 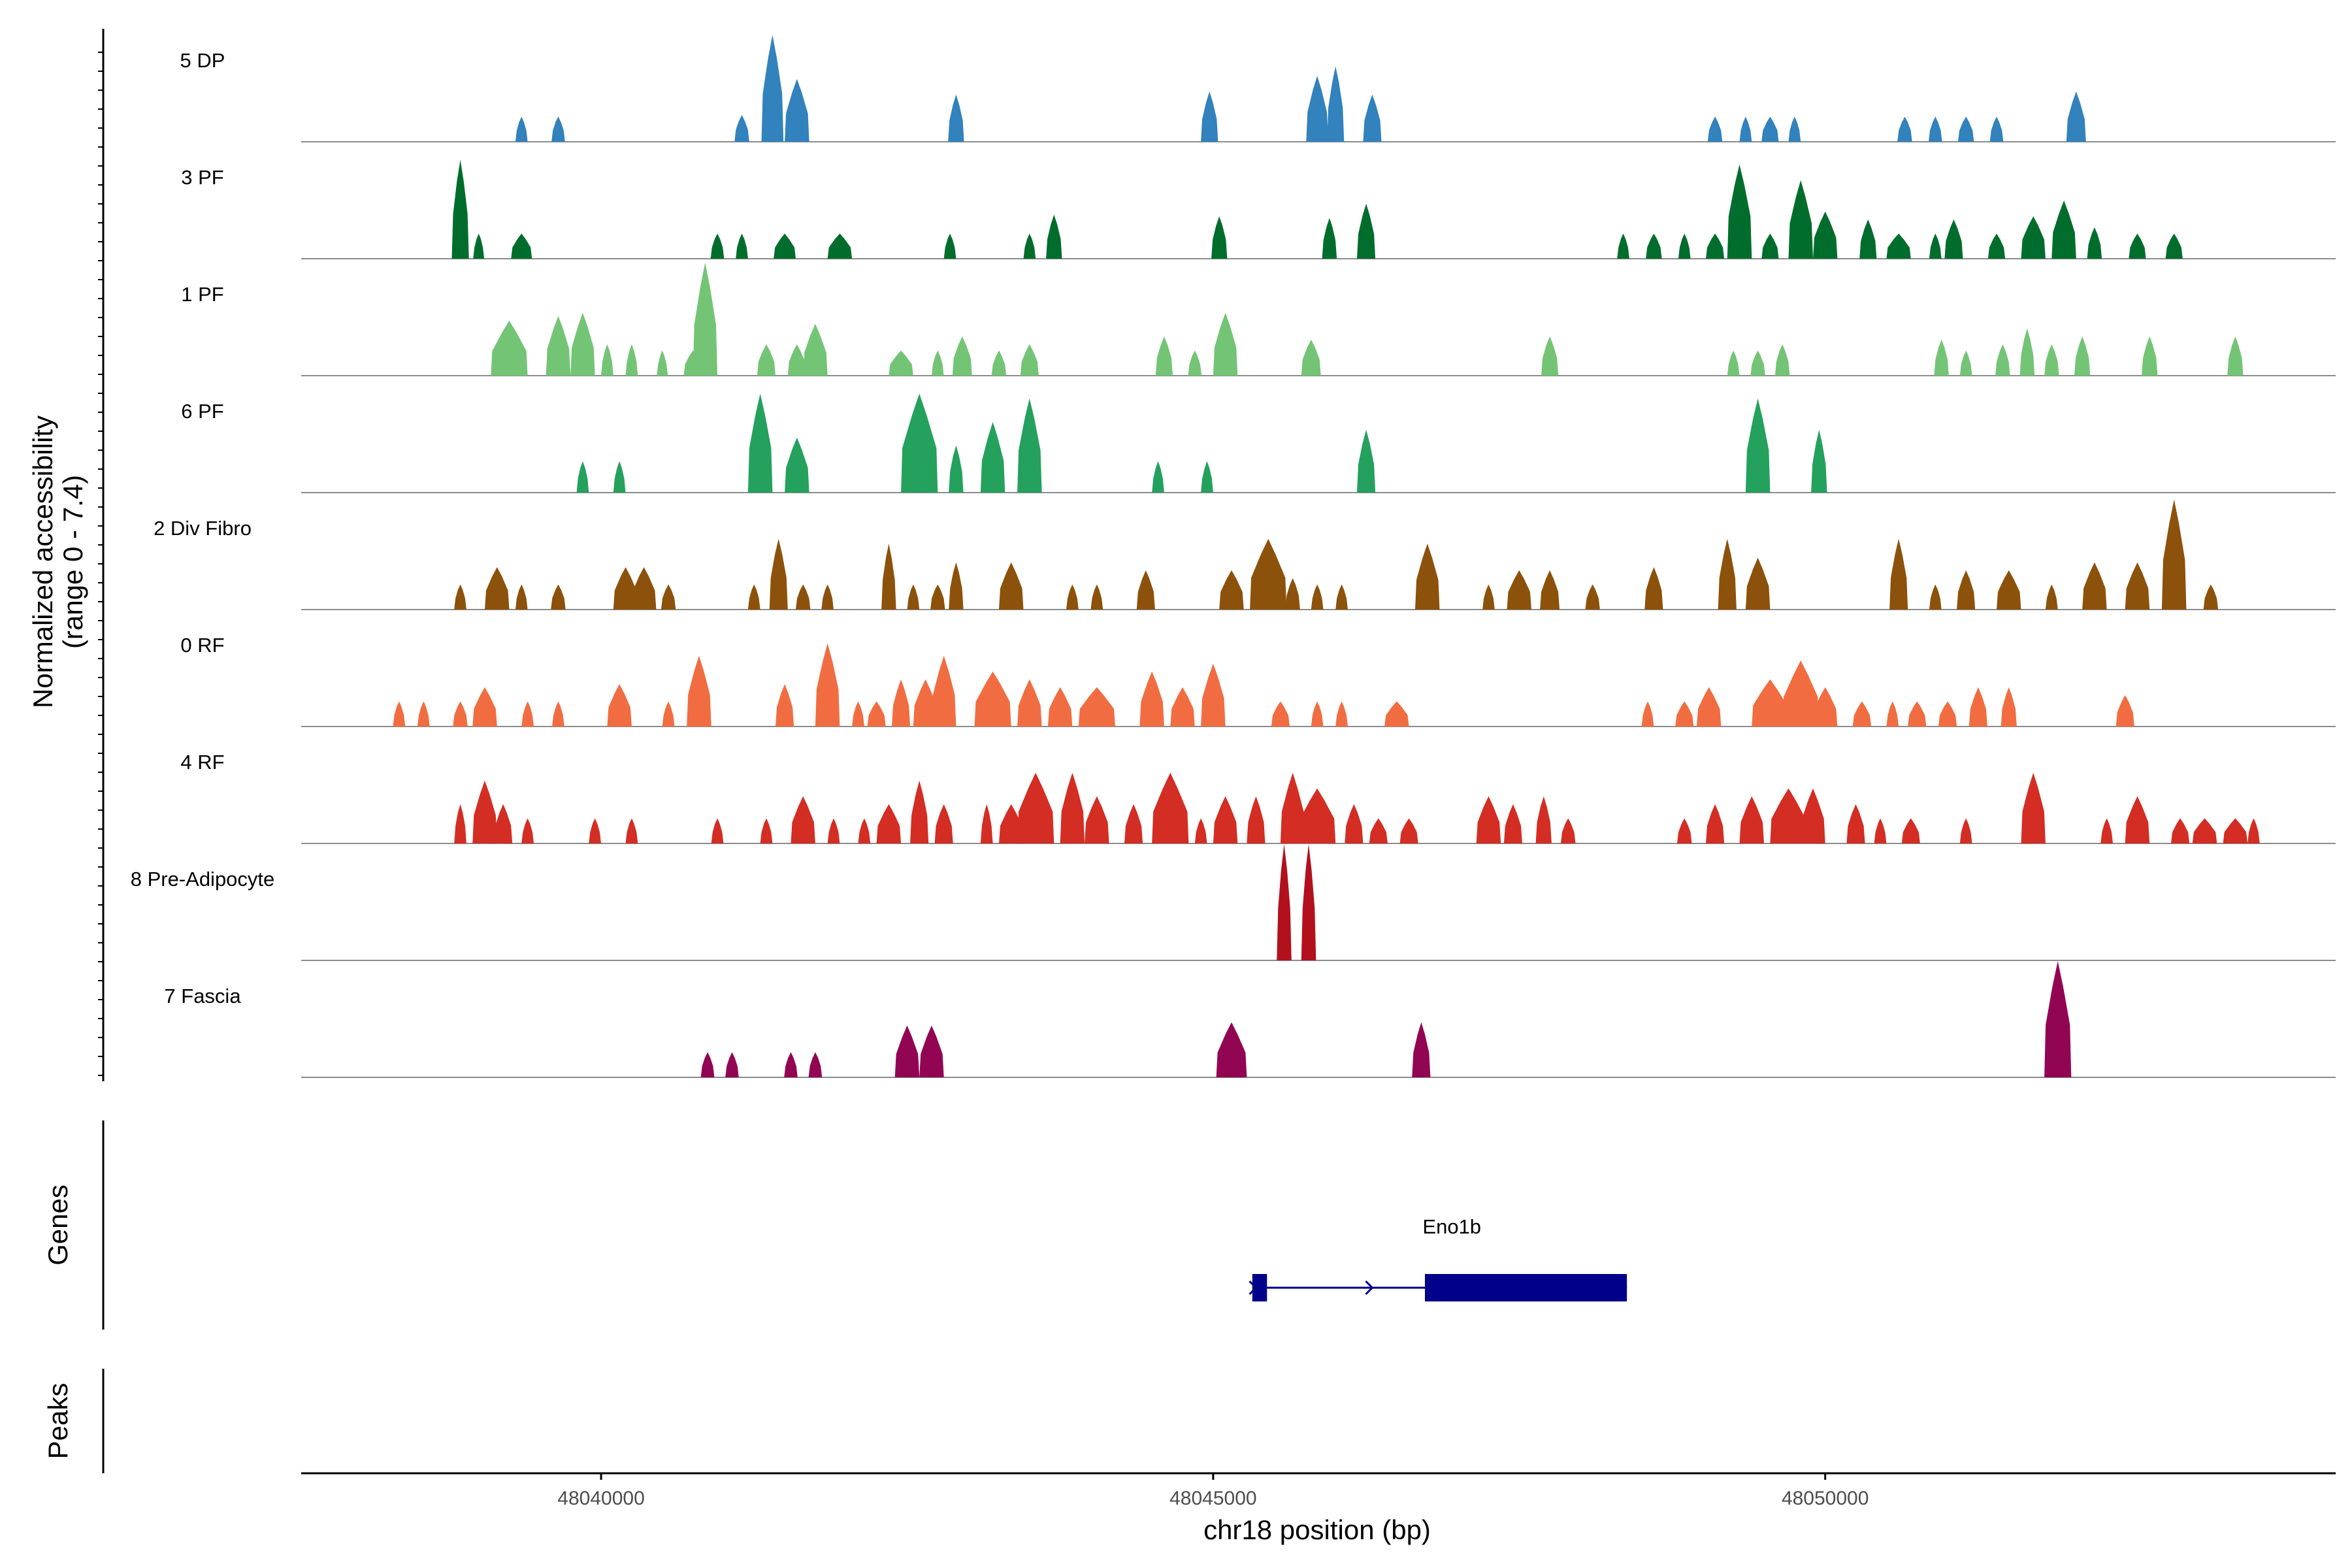 What do you see at coordinates (1245, 554) in the screenshot?
I see `track-2-div-fibro: 2 Div Fibro` at bounding box center [1245, 554].